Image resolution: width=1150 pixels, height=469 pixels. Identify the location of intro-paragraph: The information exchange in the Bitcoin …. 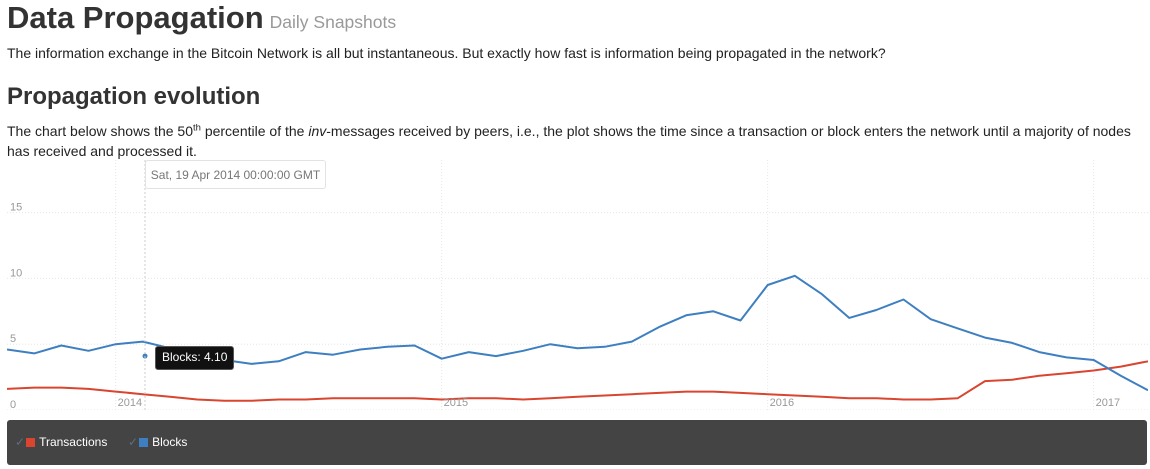
(446, 53).